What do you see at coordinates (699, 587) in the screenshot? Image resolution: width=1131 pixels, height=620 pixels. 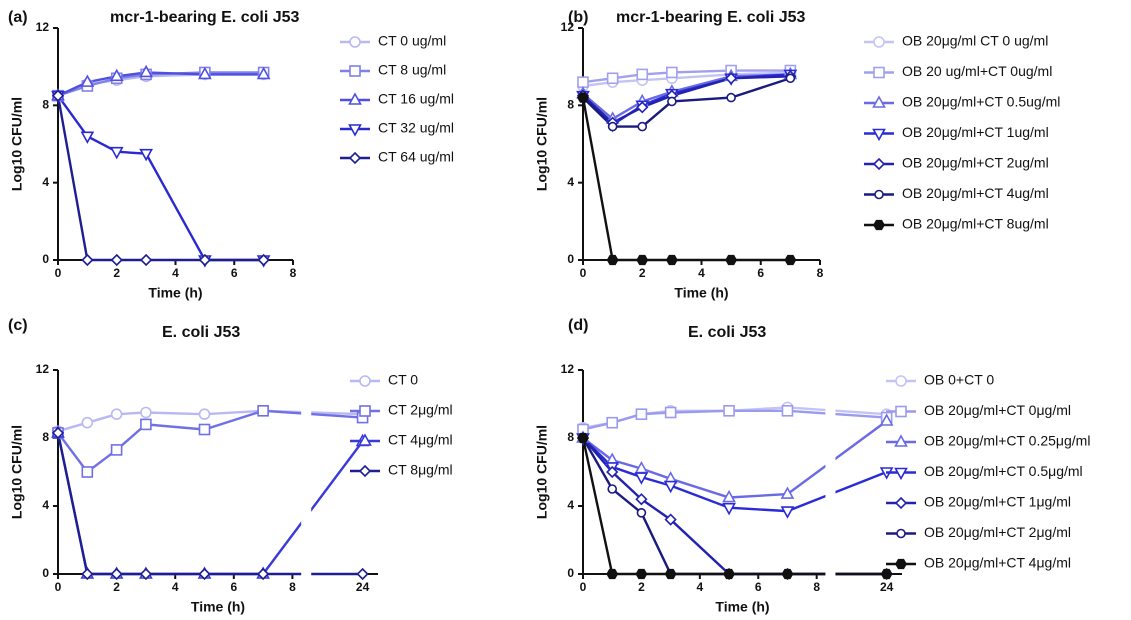 I see `x-tick-label: 4` at bounding box center [699, 587].